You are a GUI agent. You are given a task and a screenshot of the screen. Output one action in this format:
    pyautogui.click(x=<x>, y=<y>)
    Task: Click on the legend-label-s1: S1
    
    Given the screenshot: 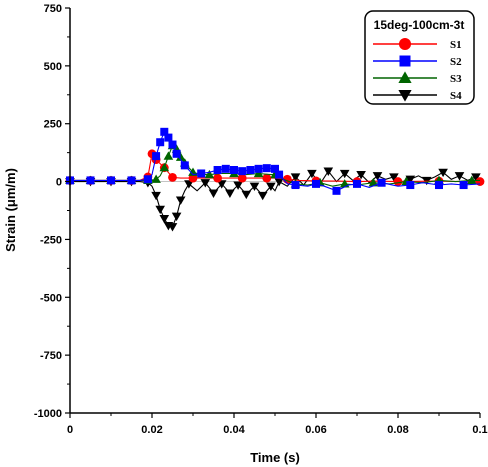 What is the action you would take?
    pyautogui.click(x=456, y=45)
    